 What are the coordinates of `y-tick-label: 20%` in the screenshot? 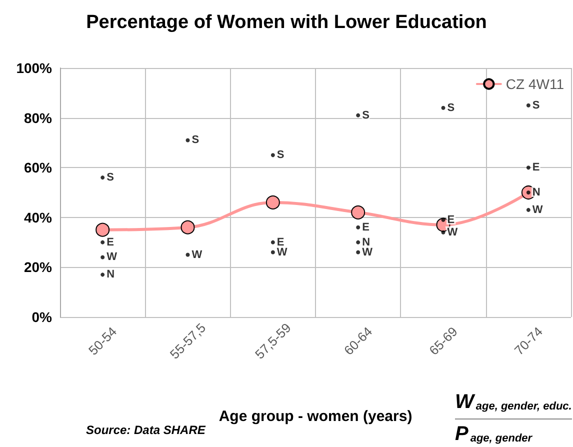 It's located at (38, 267).